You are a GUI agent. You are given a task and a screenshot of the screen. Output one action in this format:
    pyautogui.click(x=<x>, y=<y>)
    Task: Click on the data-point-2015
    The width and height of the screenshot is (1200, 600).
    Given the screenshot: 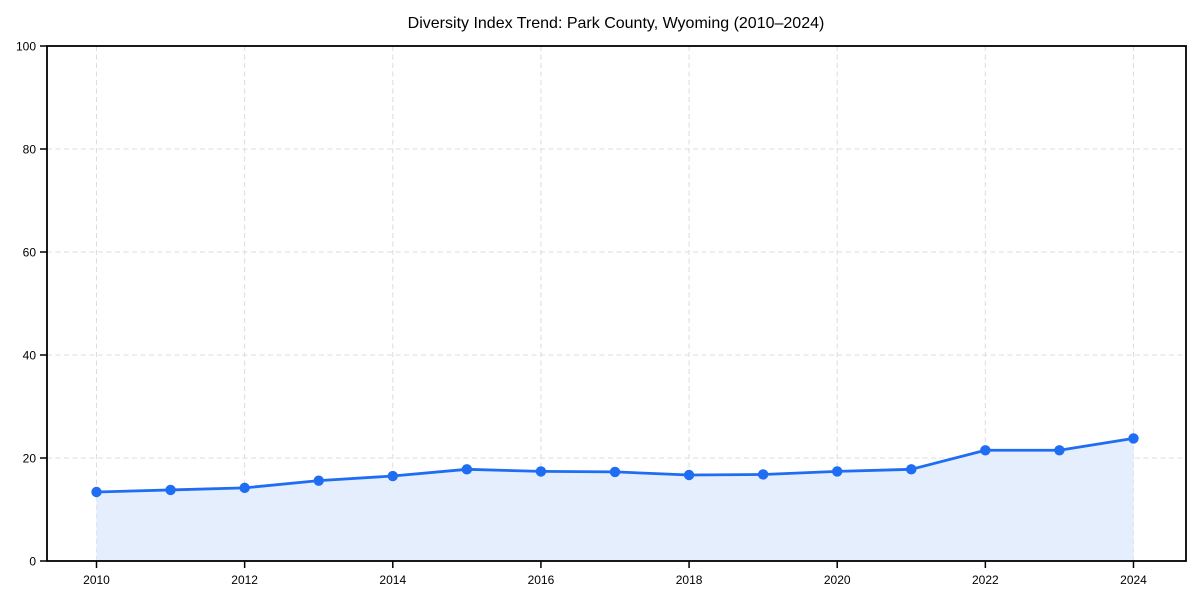 What is the action you would take?
    pyautogui.click(x=467, y=469)
    